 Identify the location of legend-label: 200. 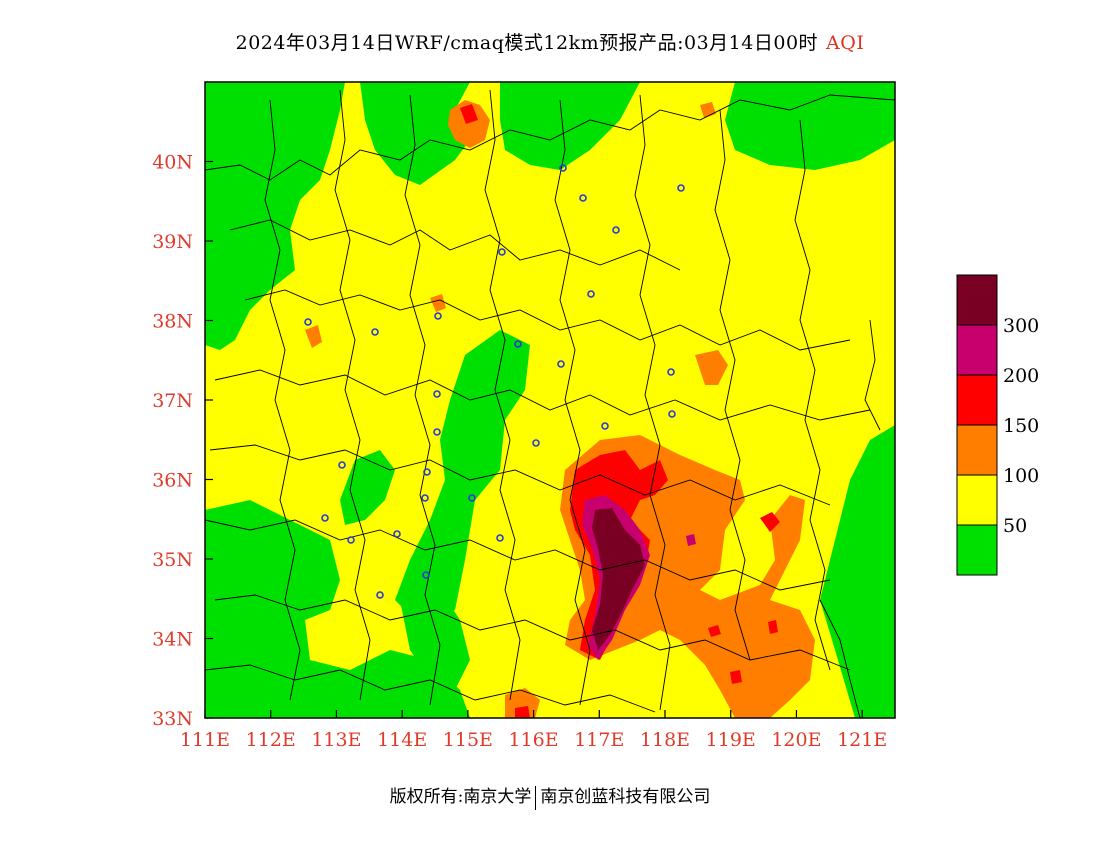
(1021, 376).